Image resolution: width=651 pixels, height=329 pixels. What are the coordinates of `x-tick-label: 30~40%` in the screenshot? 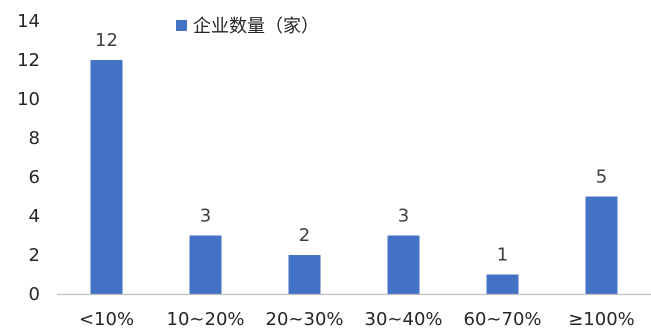 It's located at (404, 319).